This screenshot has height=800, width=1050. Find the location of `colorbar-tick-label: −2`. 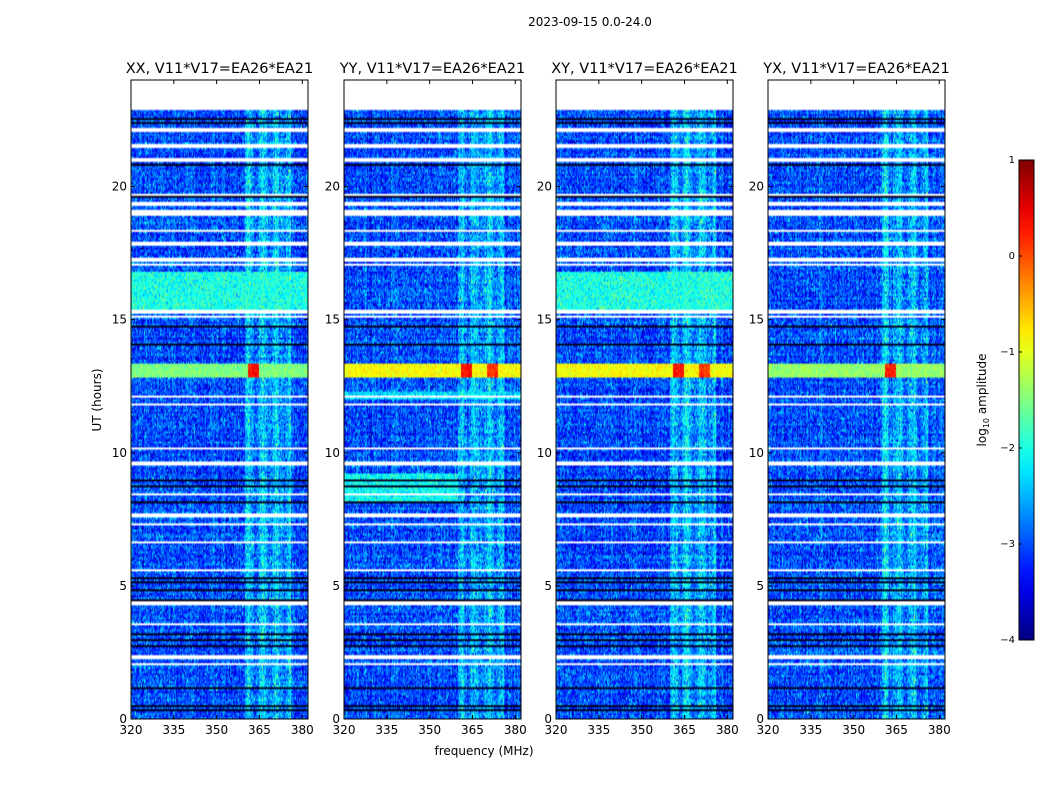

colorbar-tick-label: −2 is located at coordinates (1007, 448).